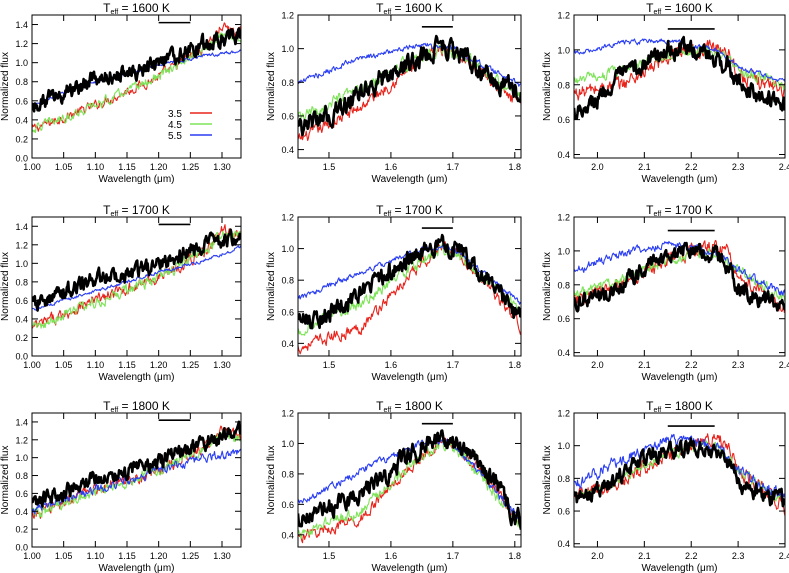  What do you see at coordinates (175, 125) in the screenshot?
I see `legend-label: 4.5` at bounding box center [175, 125].